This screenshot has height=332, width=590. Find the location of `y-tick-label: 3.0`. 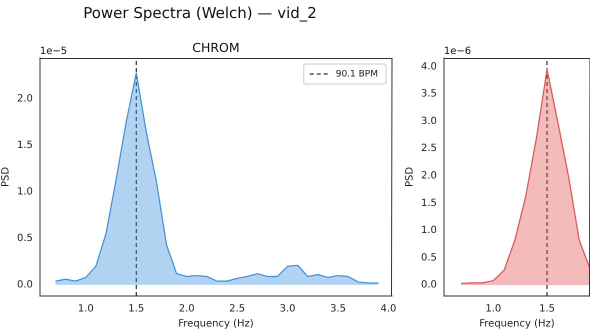

y-tick-label: 3.0 is located at coordinates (428, 121).